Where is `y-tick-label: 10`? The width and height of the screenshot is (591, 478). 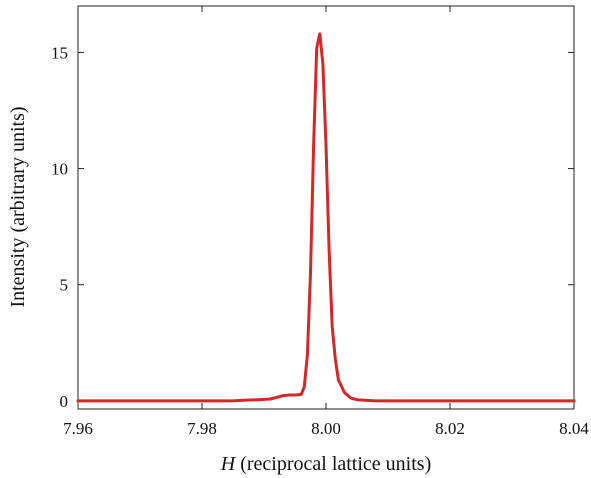
y-tick-label: 10 is located at coordinates (59, 169).